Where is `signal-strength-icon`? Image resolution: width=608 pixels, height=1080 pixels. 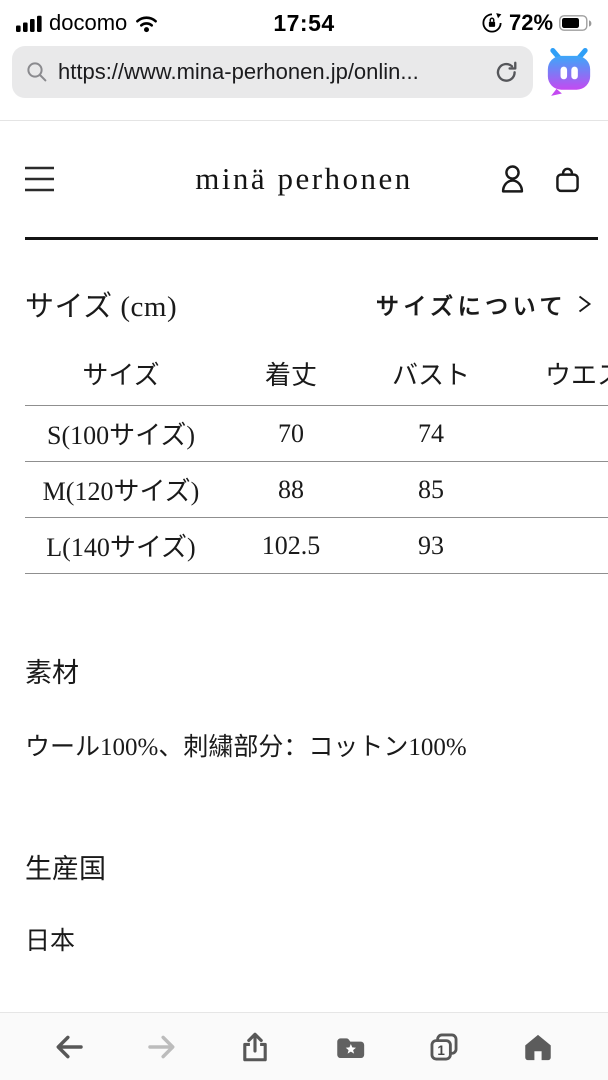 signal-strength-icon is located at coordinates (29, 23).